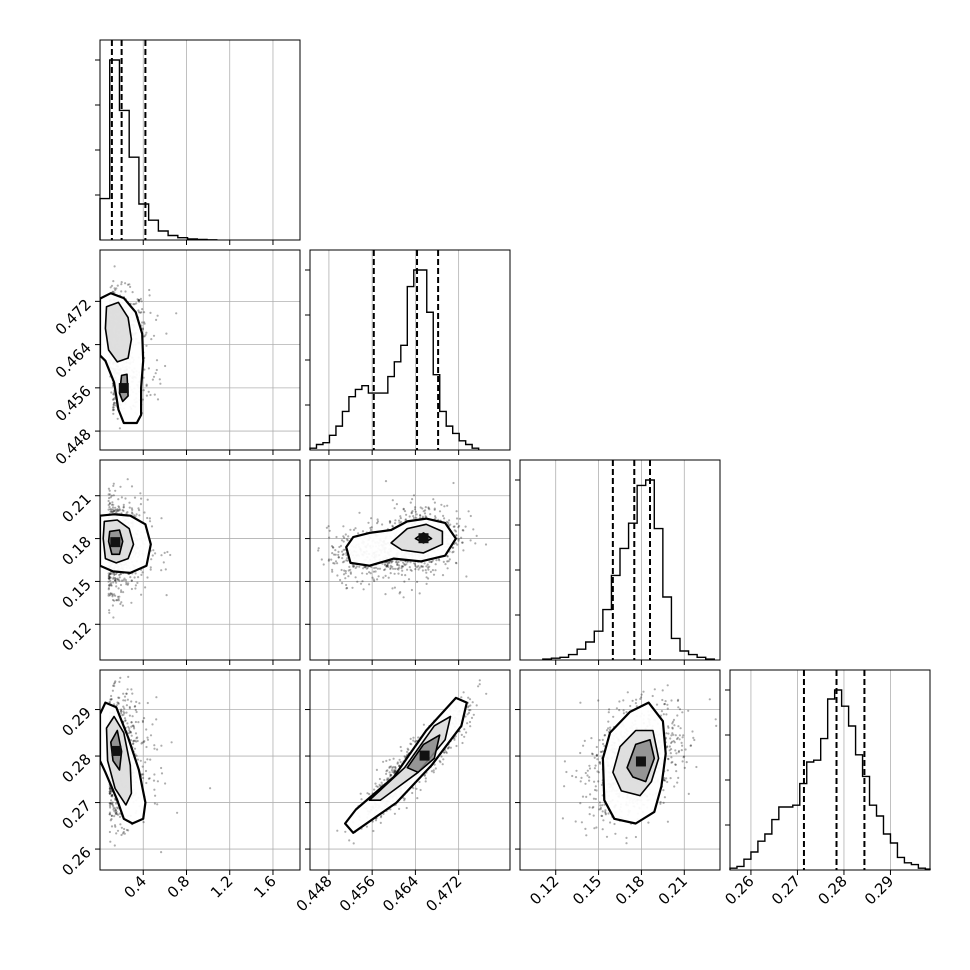  I want to click on y-tick-label: 0.448, so click(73, 446).